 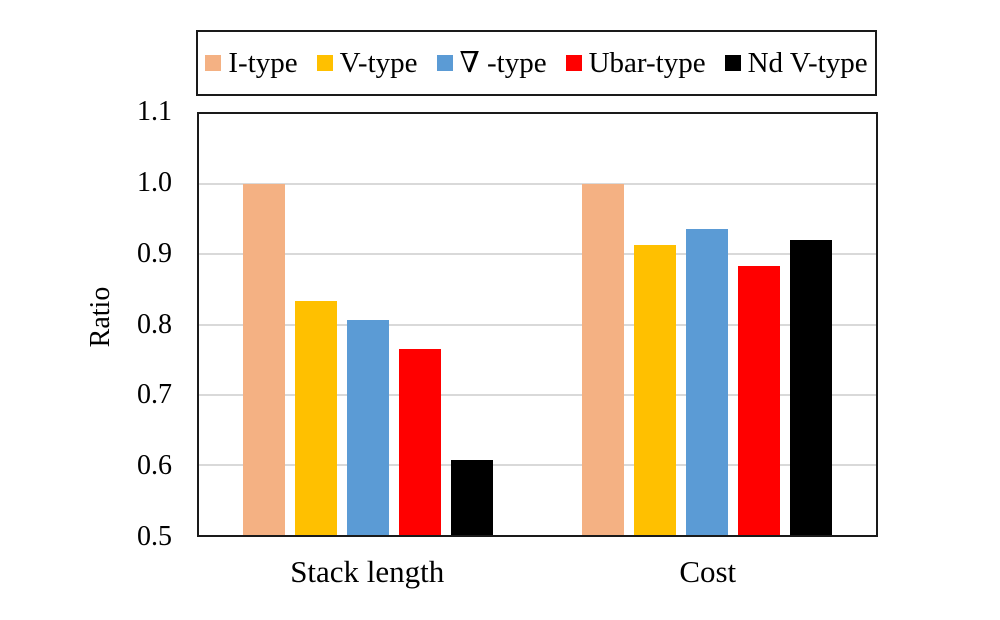 I want to click on bar-stack-length-nd-v-type, so click(x=472, y=497).